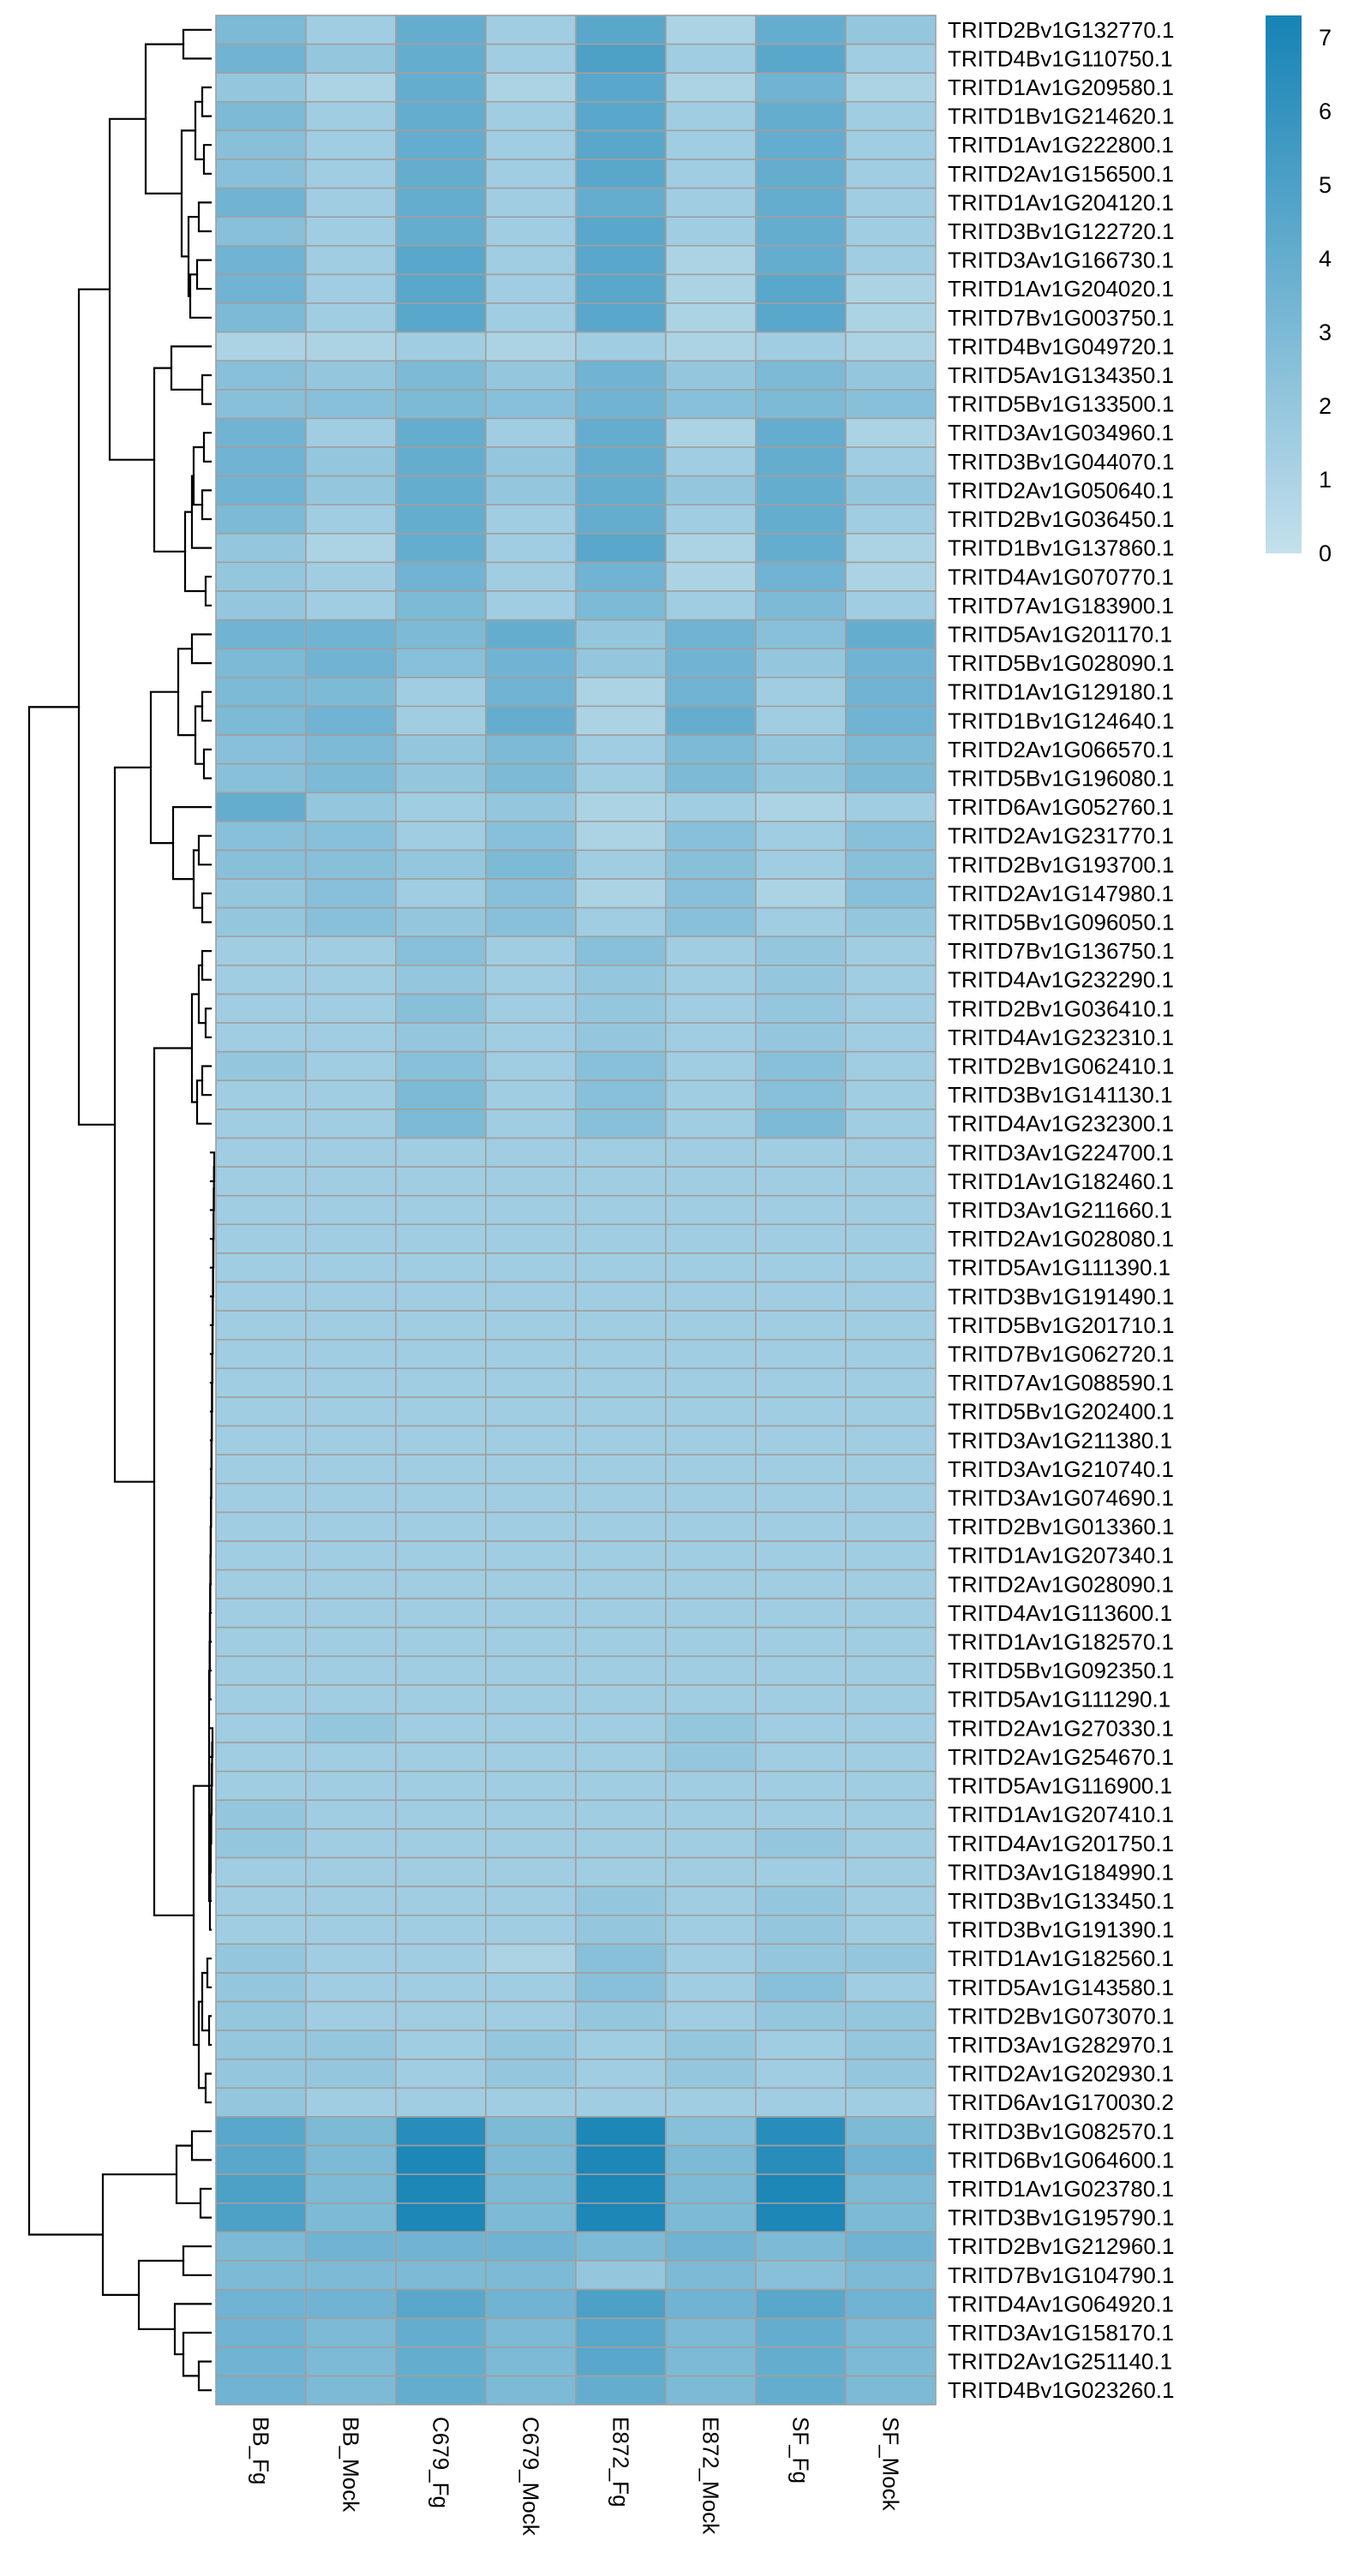 The height and width of the screenshot is (2576, 1359). What do you see at coordinates (1061, 1383) in the screenshot?
I see `row-label: TRITD7Av1G088590.1` at bounding box center [1061, 1383].